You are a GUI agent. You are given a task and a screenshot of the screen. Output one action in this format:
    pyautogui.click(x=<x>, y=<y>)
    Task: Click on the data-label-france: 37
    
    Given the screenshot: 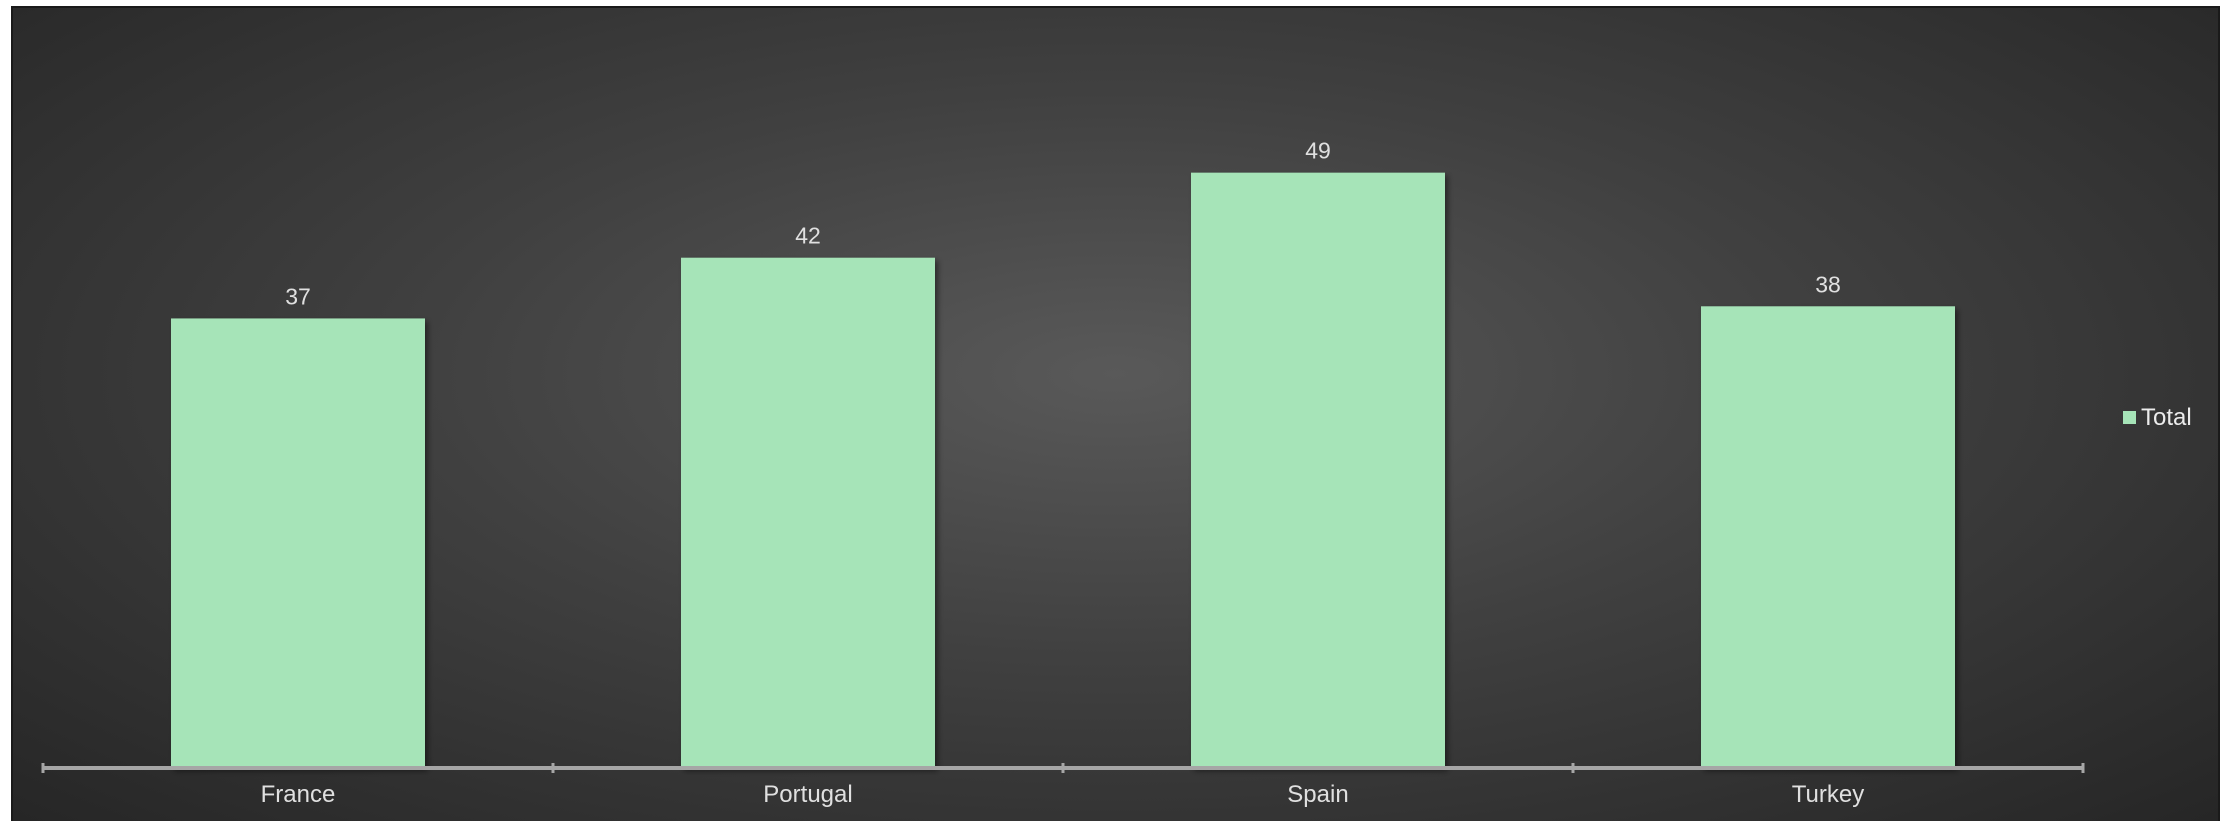 What is the action you would take?
    pyautogui.click(x=298, y=296)
    